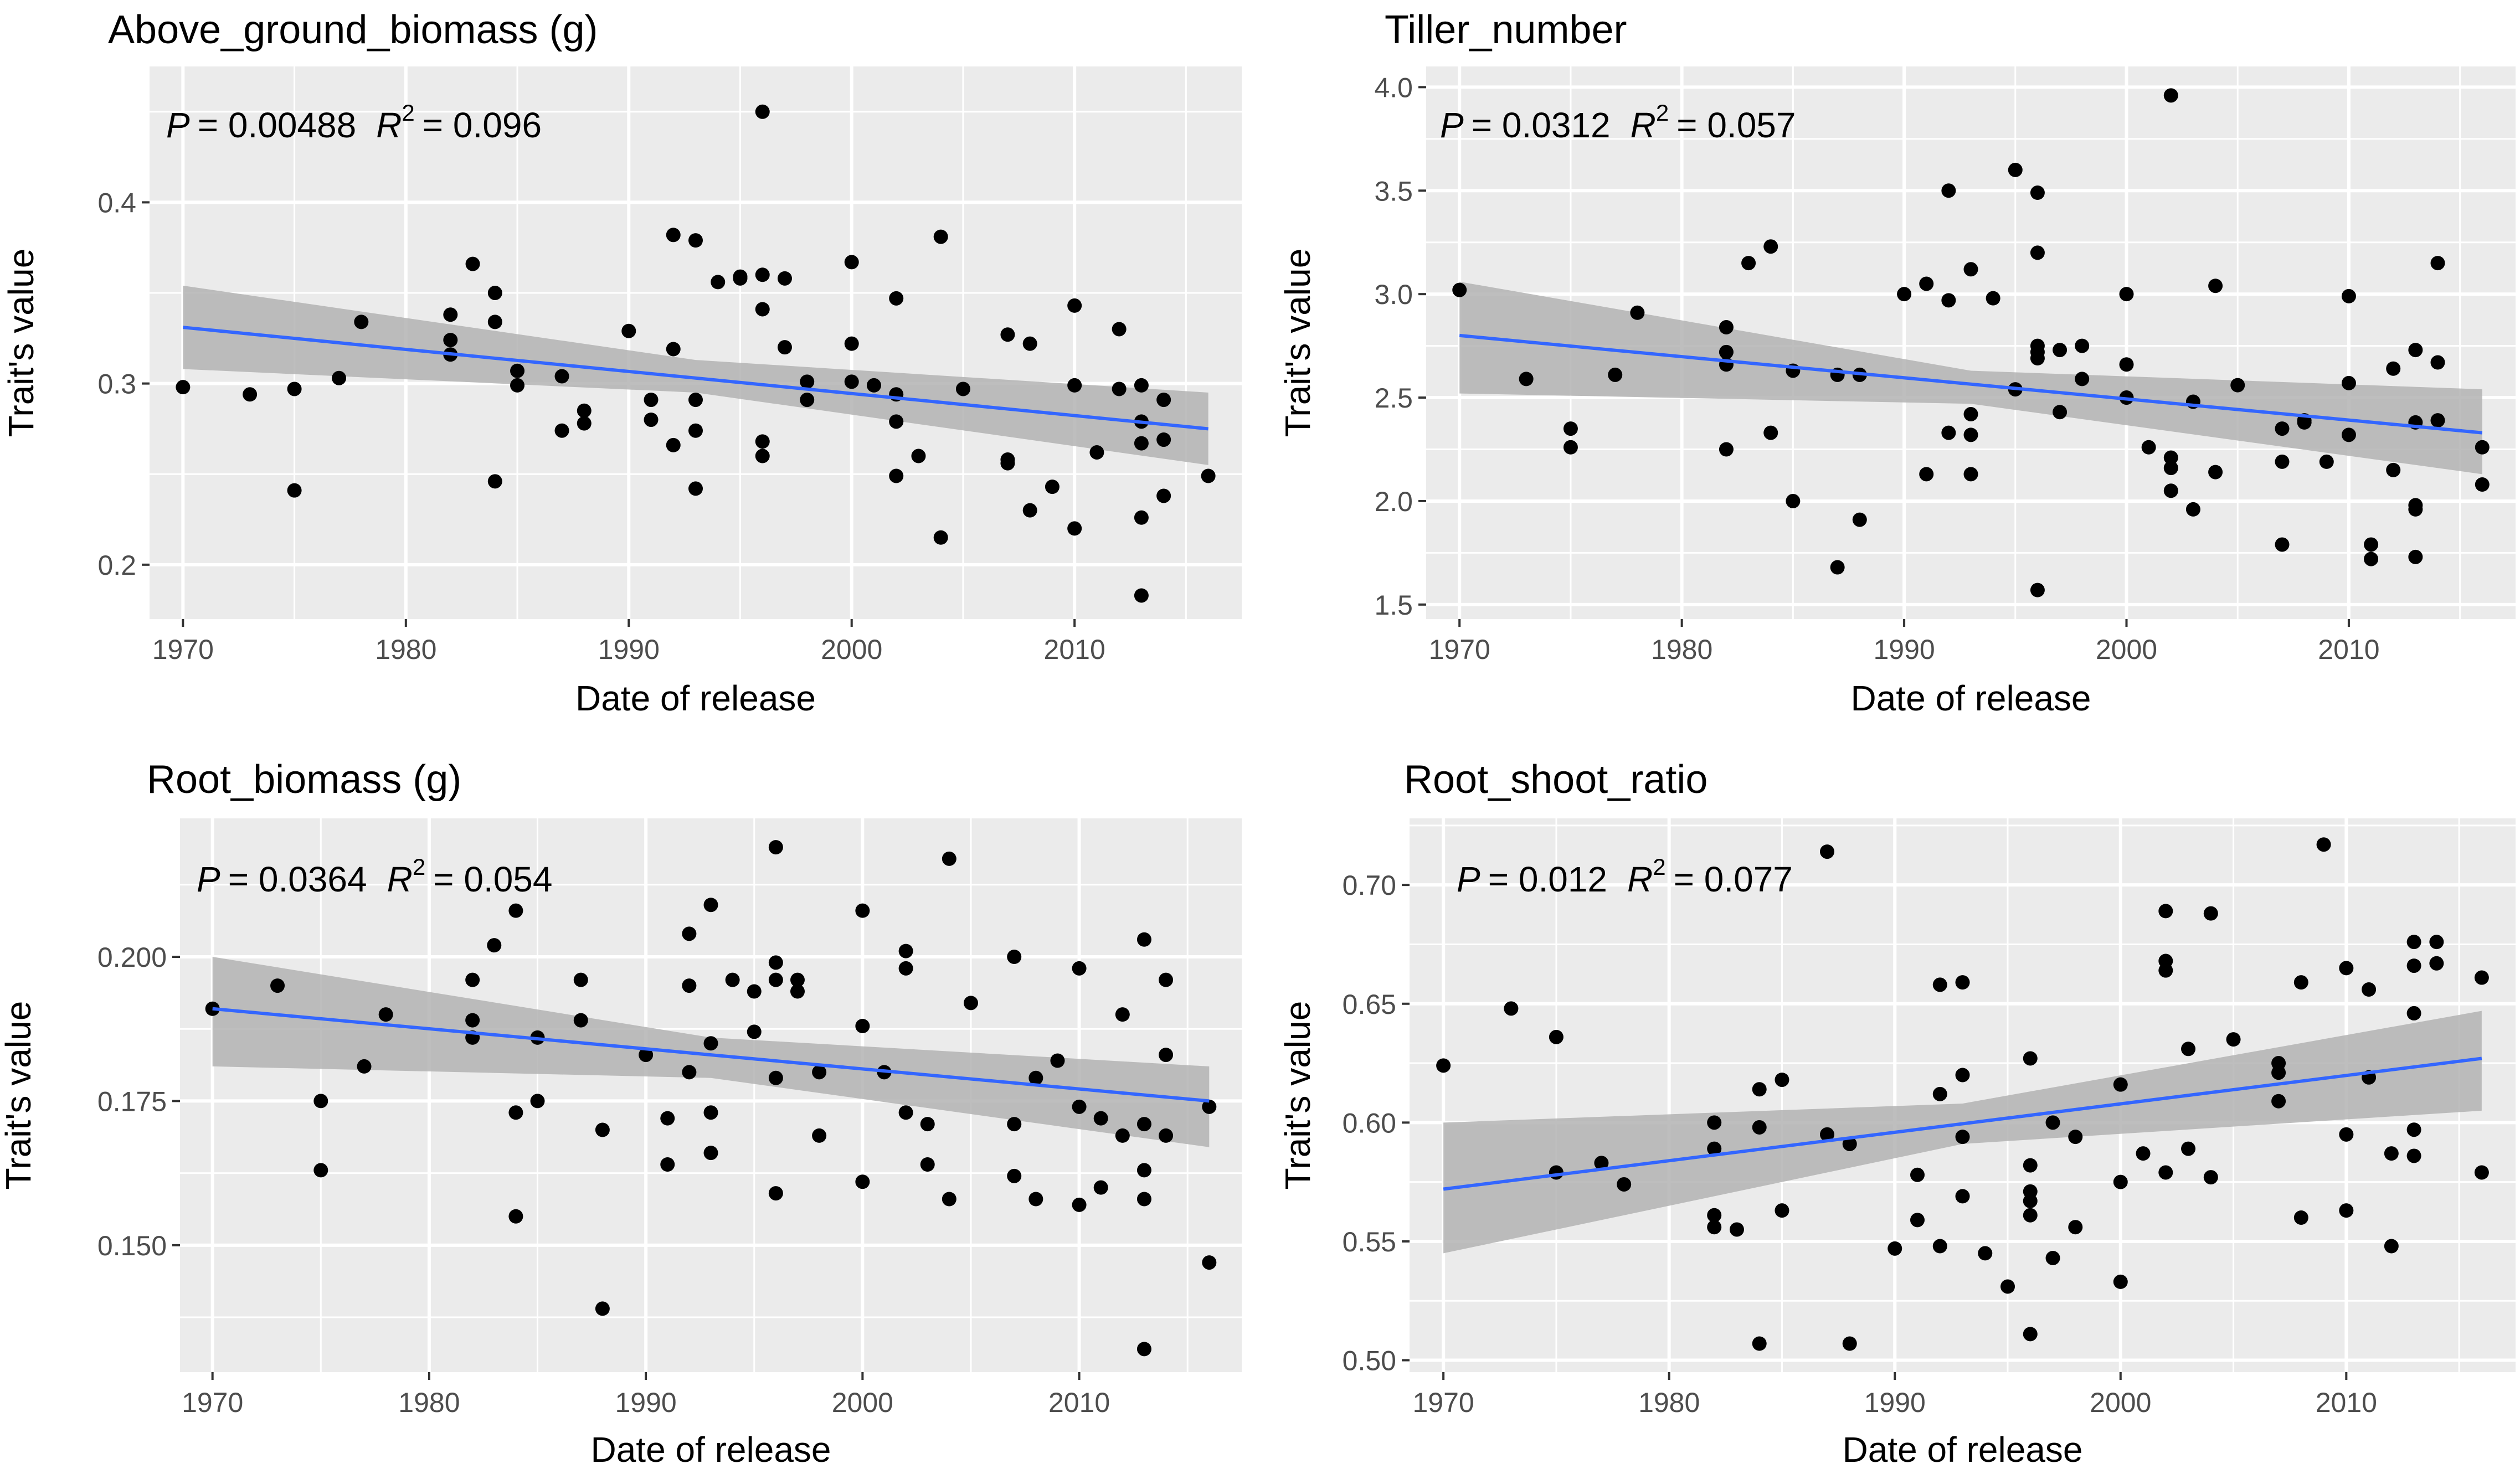 This screenshot has width=2520, height=1469. What do you see at coordinates (1736, 125) in the screenshot?
I see `r2-value: = 0.057` at bounding box center [1736, 125].